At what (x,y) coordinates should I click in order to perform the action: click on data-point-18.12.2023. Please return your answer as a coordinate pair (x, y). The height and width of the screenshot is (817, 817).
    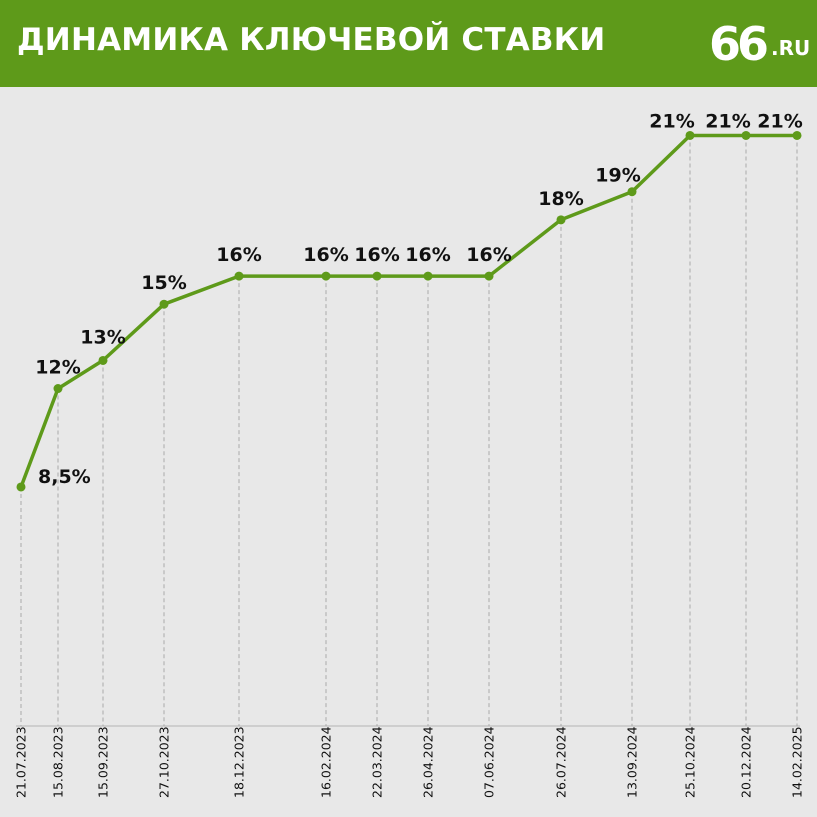
    Looking at the image, I should click on (239, 276).